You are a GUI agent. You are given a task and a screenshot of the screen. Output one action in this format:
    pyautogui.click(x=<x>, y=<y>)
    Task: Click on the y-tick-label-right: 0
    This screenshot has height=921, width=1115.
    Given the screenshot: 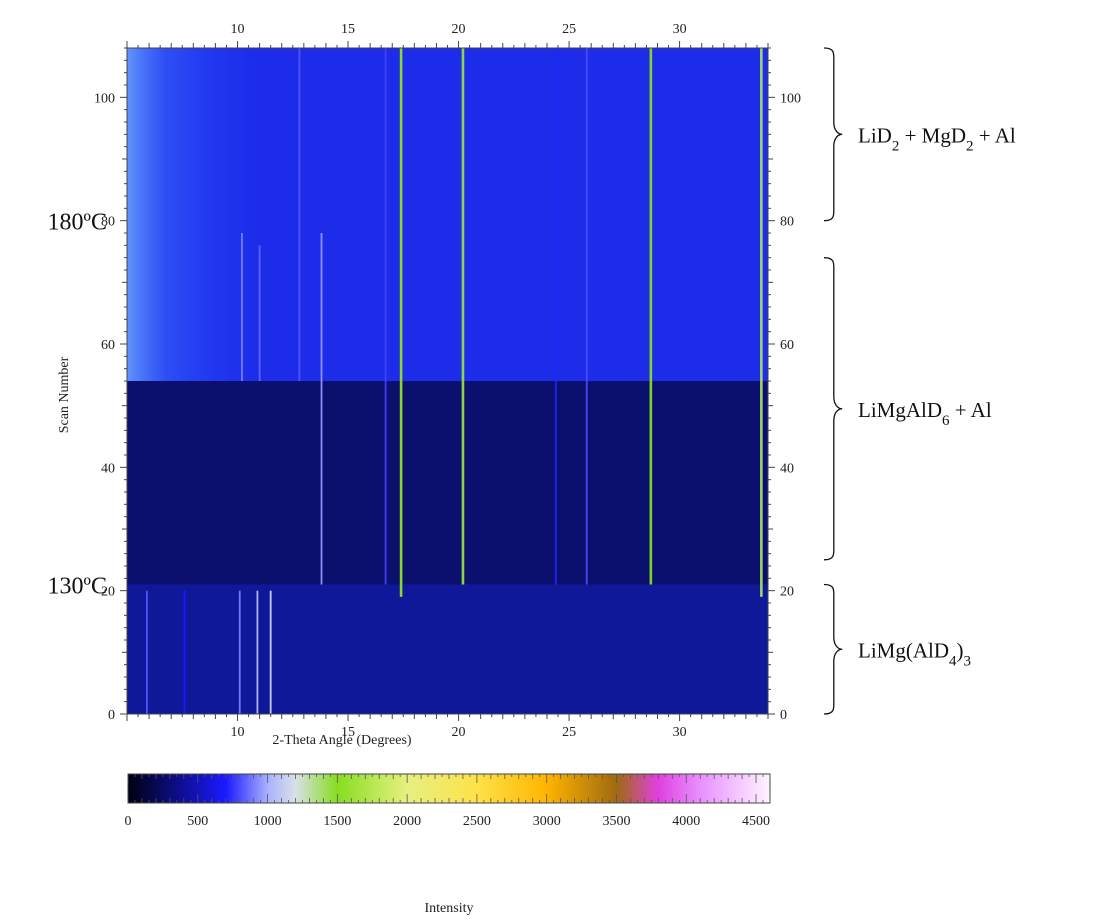 What is the action you would take?
    pyautogui.click(x=783, y=715)
    